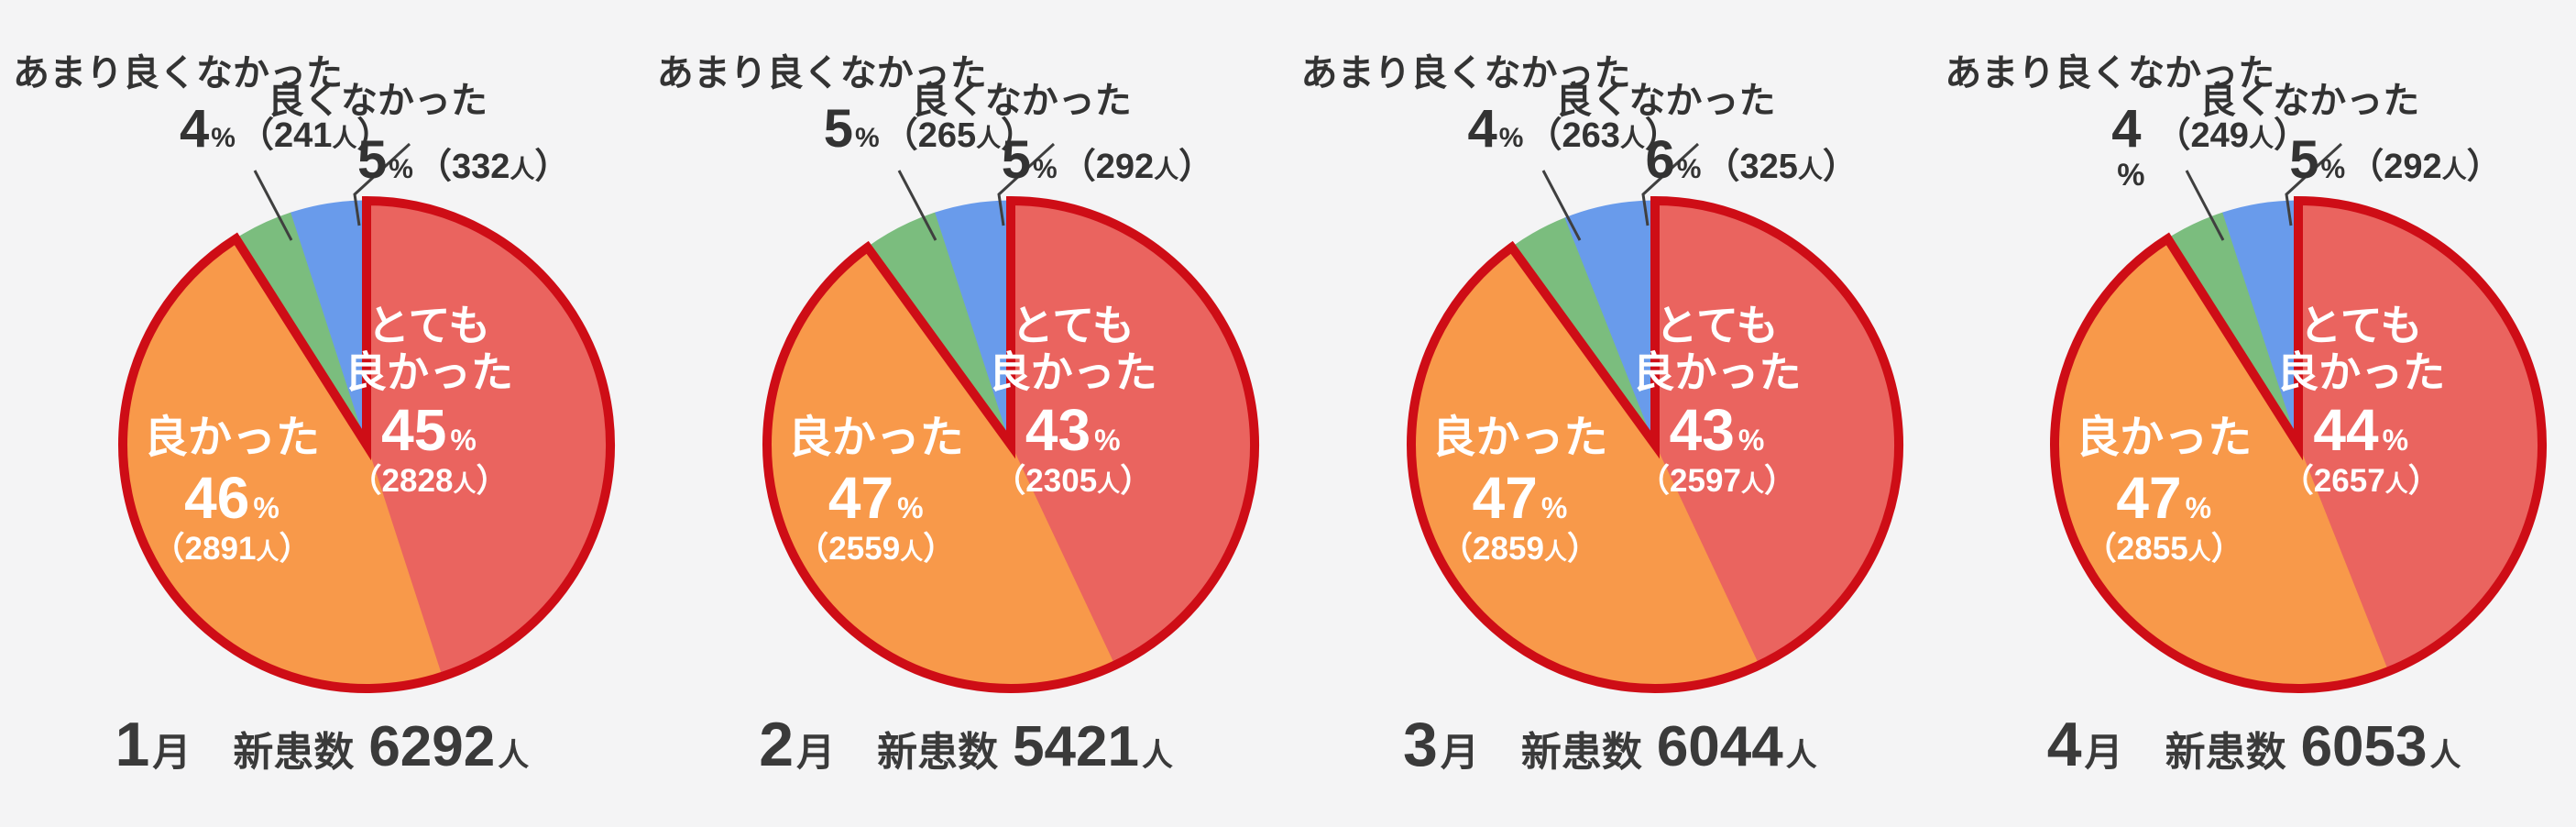 The height and width of the screenshot is (827, 2576). I want to click on very-good-count-row: （ 2597 人 ）, so click(1717, 482).